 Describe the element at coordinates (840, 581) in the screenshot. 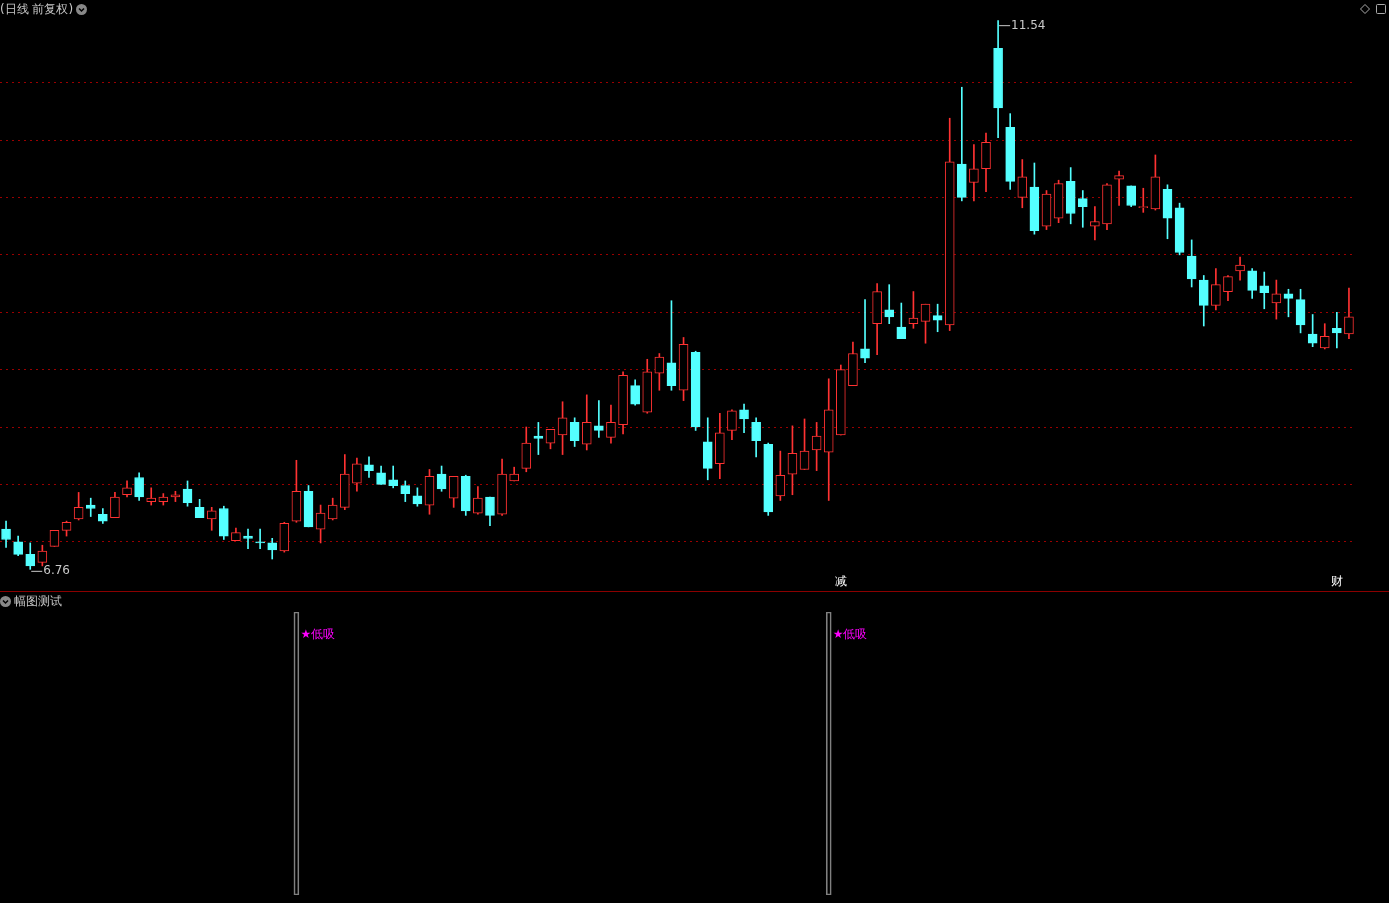

I see `text: 减` at that location.